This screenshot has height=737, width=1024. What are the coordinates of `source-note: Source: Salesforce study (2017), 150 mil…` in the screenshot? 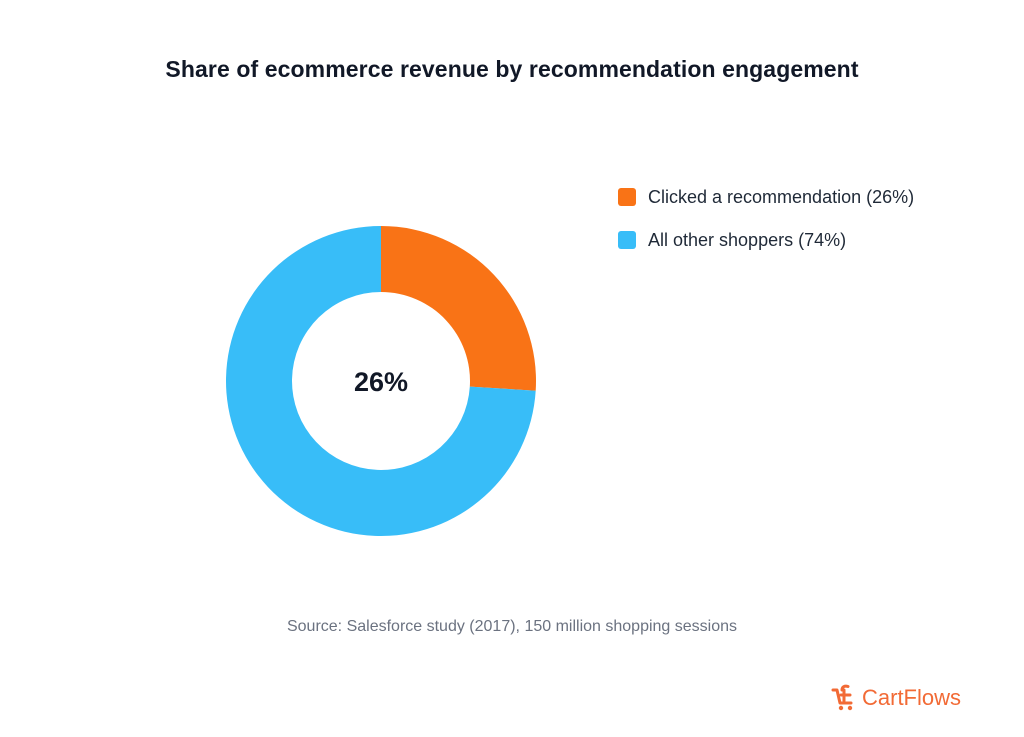 It's located at (512, 626).